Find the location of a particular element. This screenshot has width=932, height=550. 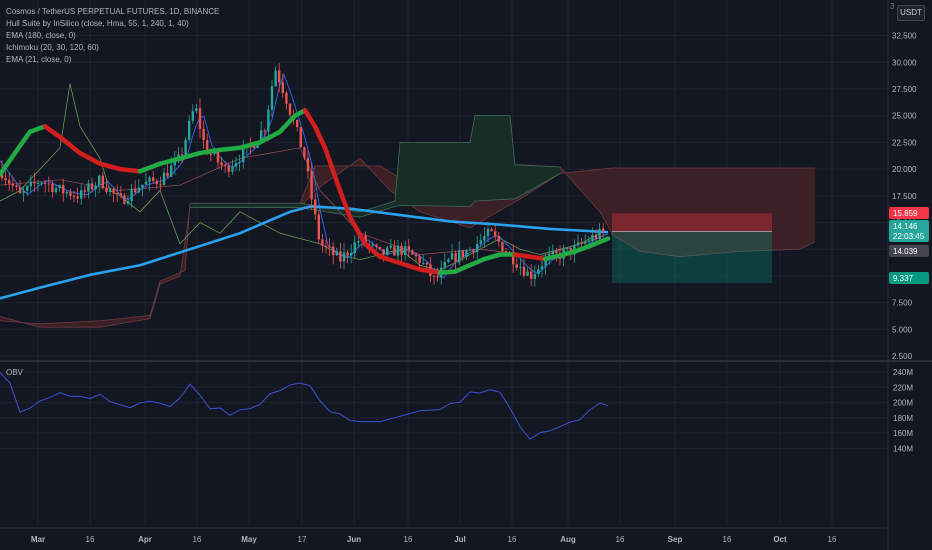

currency-button: USDT is located at coordinates (911, 13).